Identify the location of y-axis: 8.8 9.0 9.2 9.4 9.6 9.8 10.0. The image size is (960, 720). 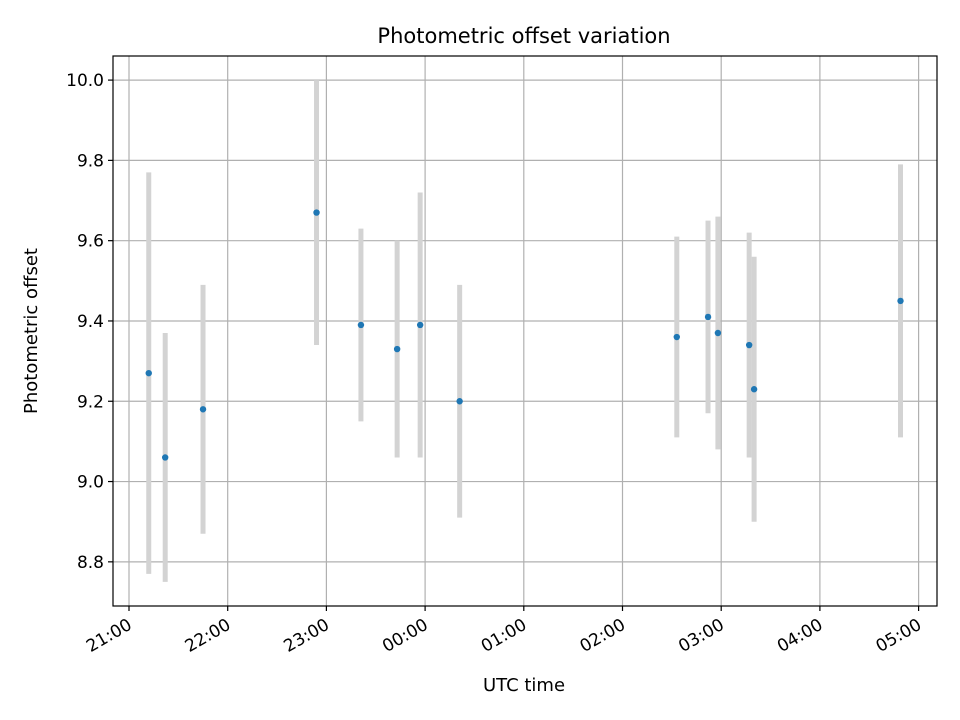
(89, 322).